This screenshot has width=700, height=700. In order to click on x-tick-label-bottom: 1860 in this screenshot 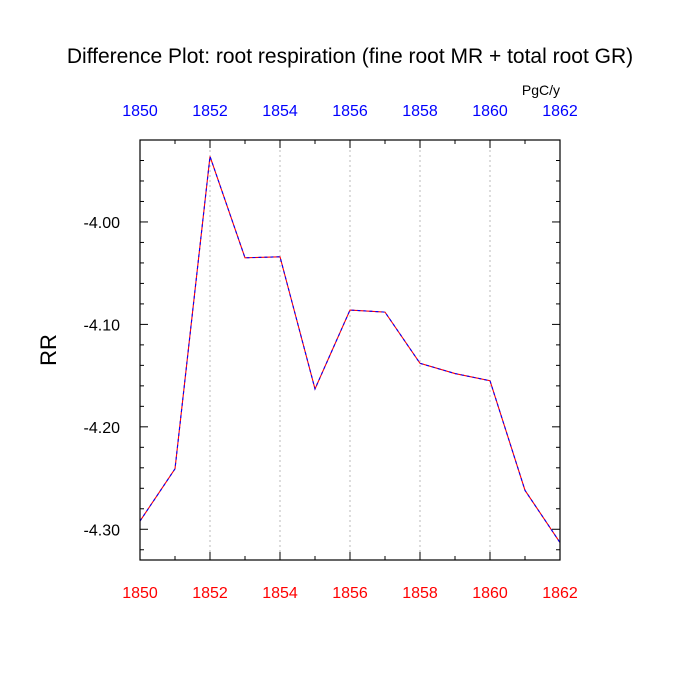, I will do `click(490, 593)`.